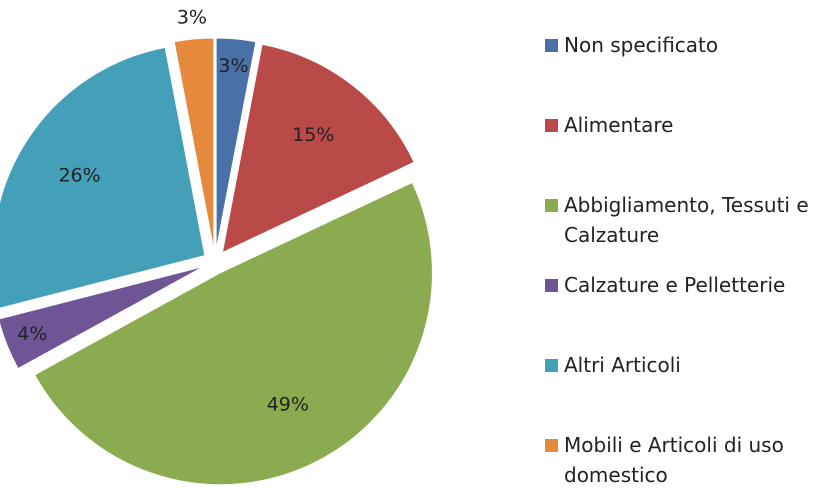 Image resolution: width=835 pixels, height=488 pixels. Describe the element at coordinates (288, 404) in the screenshot. I see `data-label: 49%` at that location.